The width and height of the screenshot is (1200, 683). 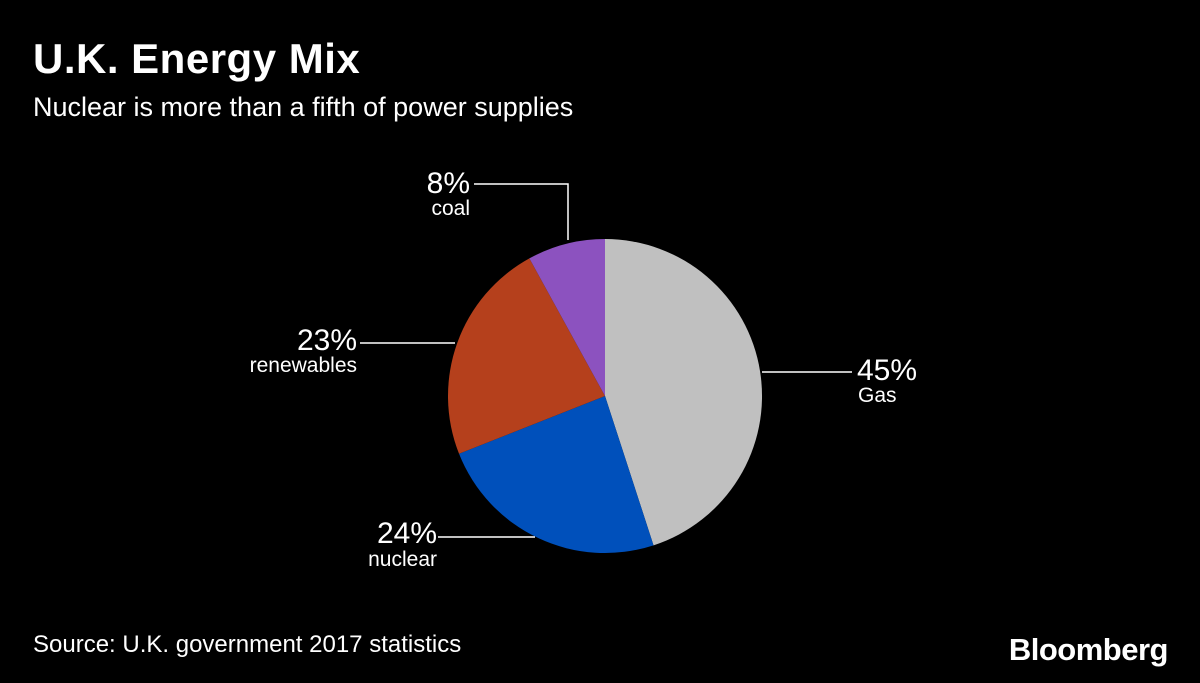 I want to click on pie-slice-gas, so click(x=684, y=392).